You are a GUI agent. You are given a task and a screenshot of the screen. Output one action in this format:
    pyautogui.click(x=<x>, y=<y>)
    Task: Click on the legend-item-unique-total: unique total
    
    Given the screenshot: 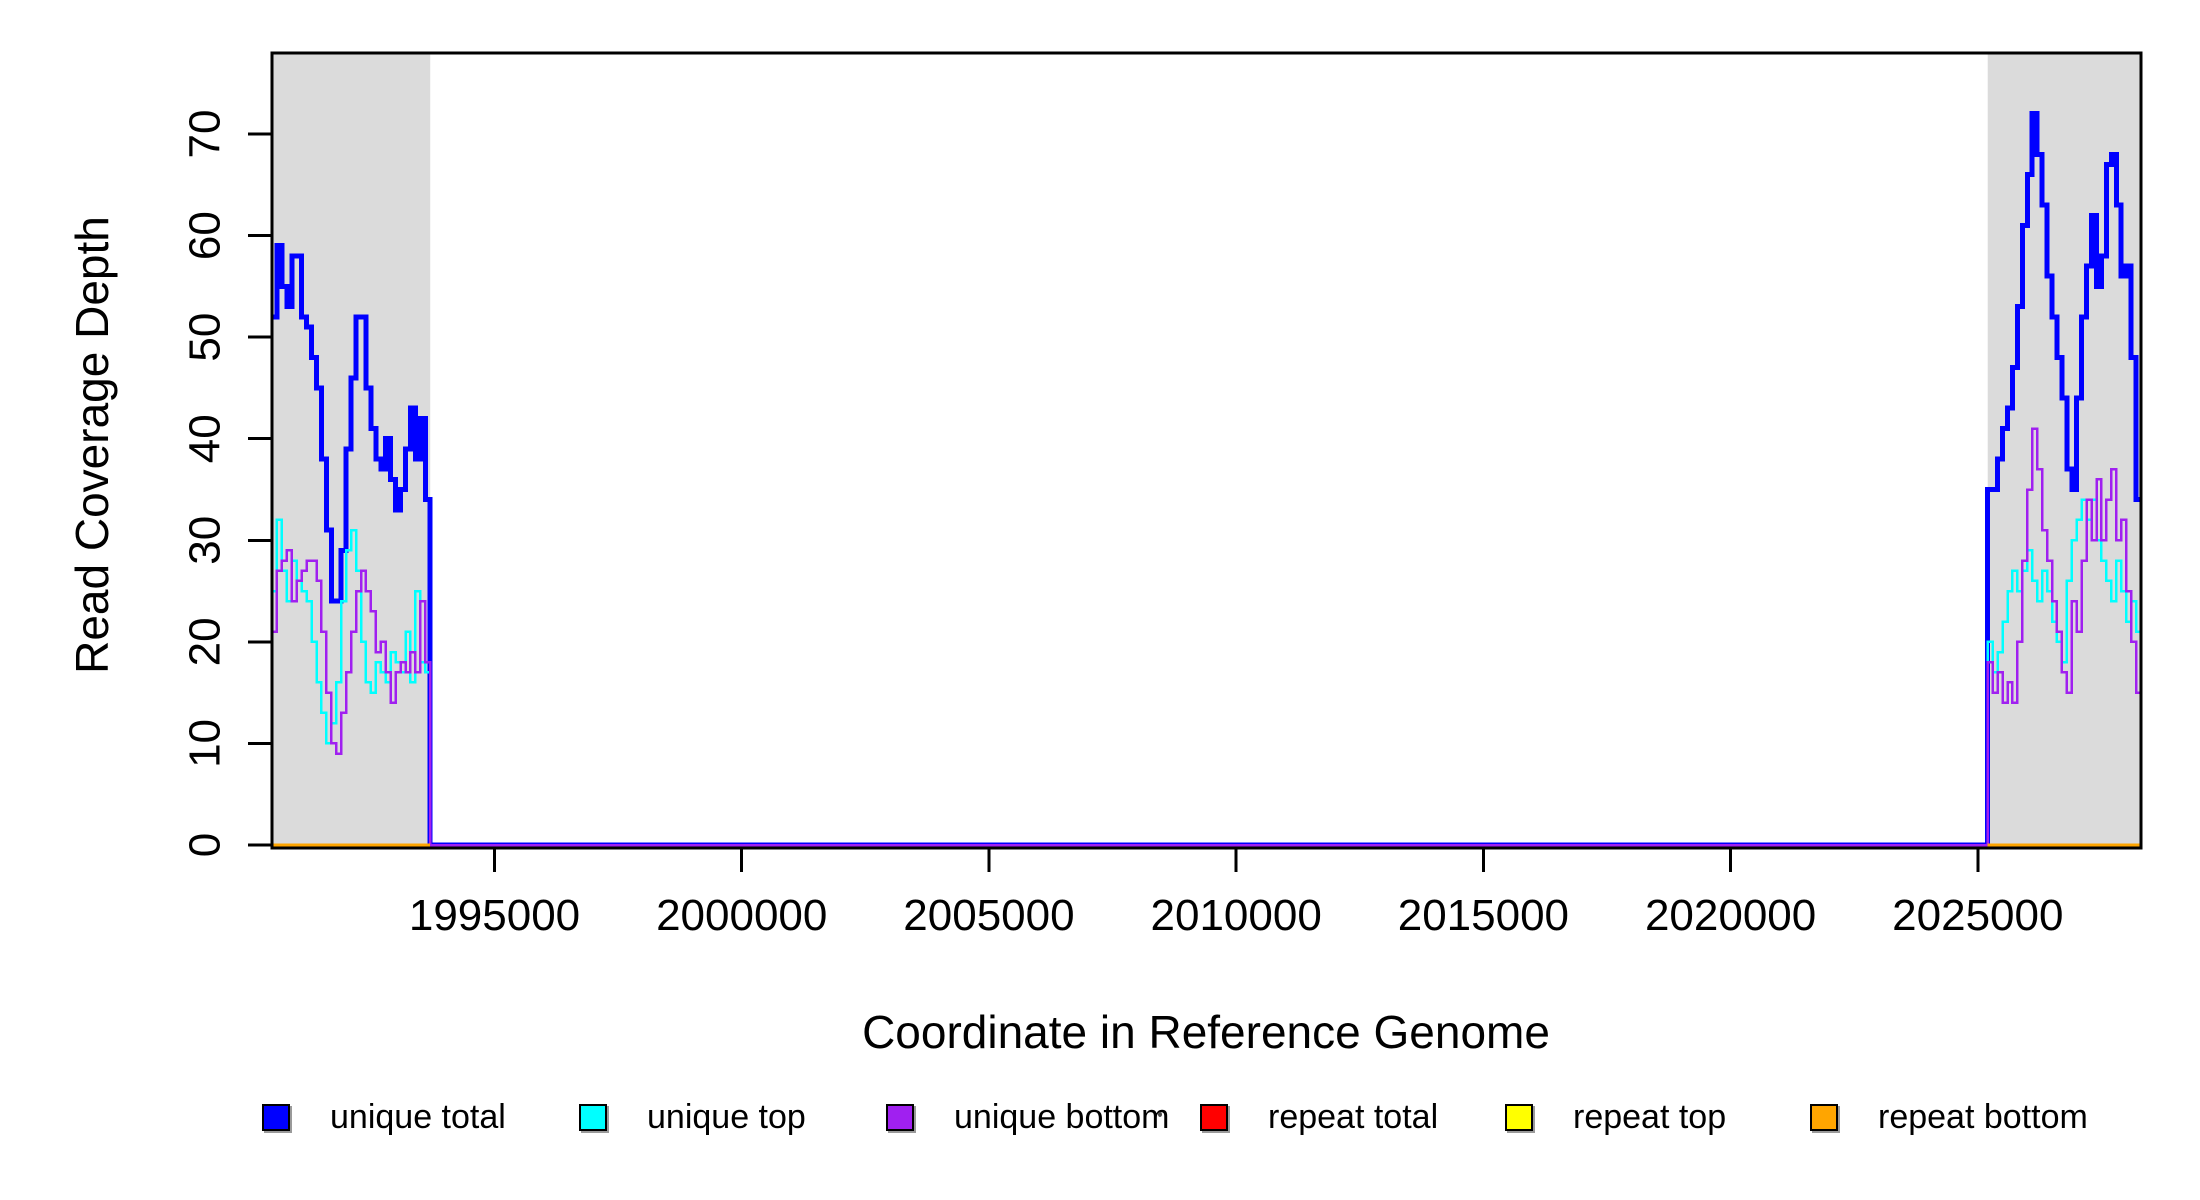 What is the action you would take?
    pyautogui.click(x=384, y=1117)
    